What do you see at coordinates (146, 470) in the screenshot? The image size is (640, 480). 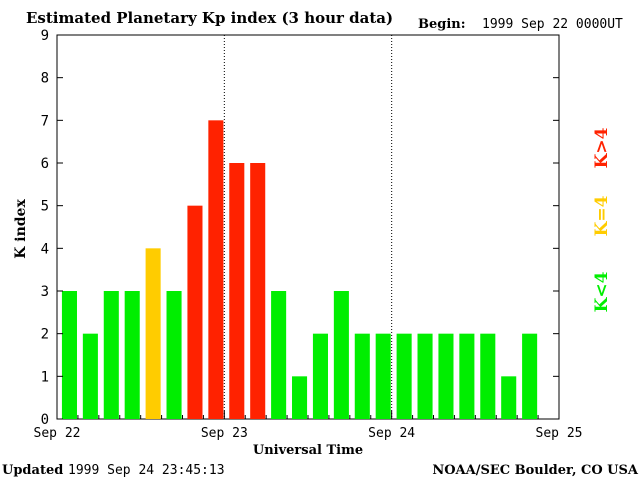 I see `updated-timestamp: 1999 Sep 24 23:45:13` at bounding box center [146, 470].